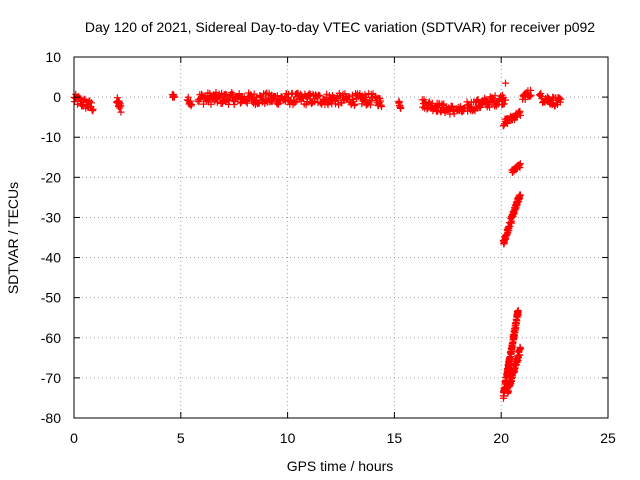  I want to click on y-axis-label: SDTVAR / TECUs, so click(13, 238).